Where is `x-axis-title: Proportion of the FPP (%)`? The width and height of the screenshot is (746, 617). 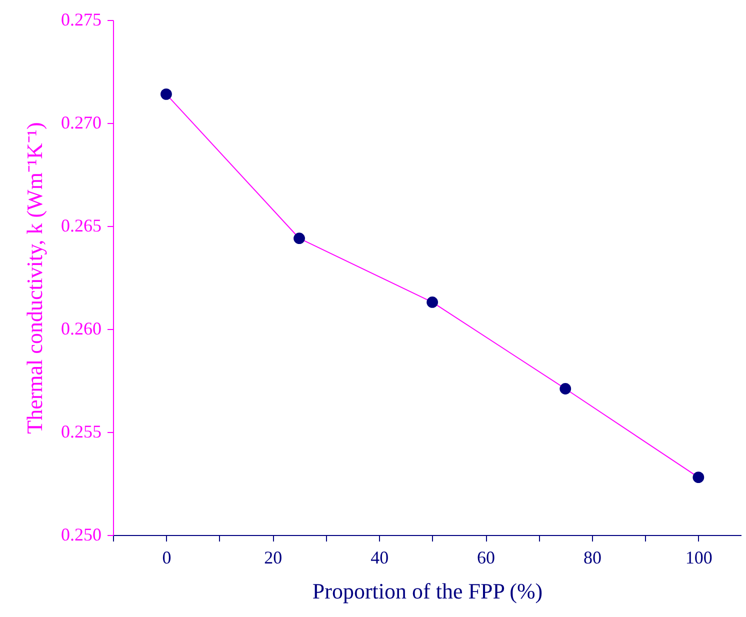 x-axis-title: Proportion of the FPP (%) is located at coordinates (427, 591).